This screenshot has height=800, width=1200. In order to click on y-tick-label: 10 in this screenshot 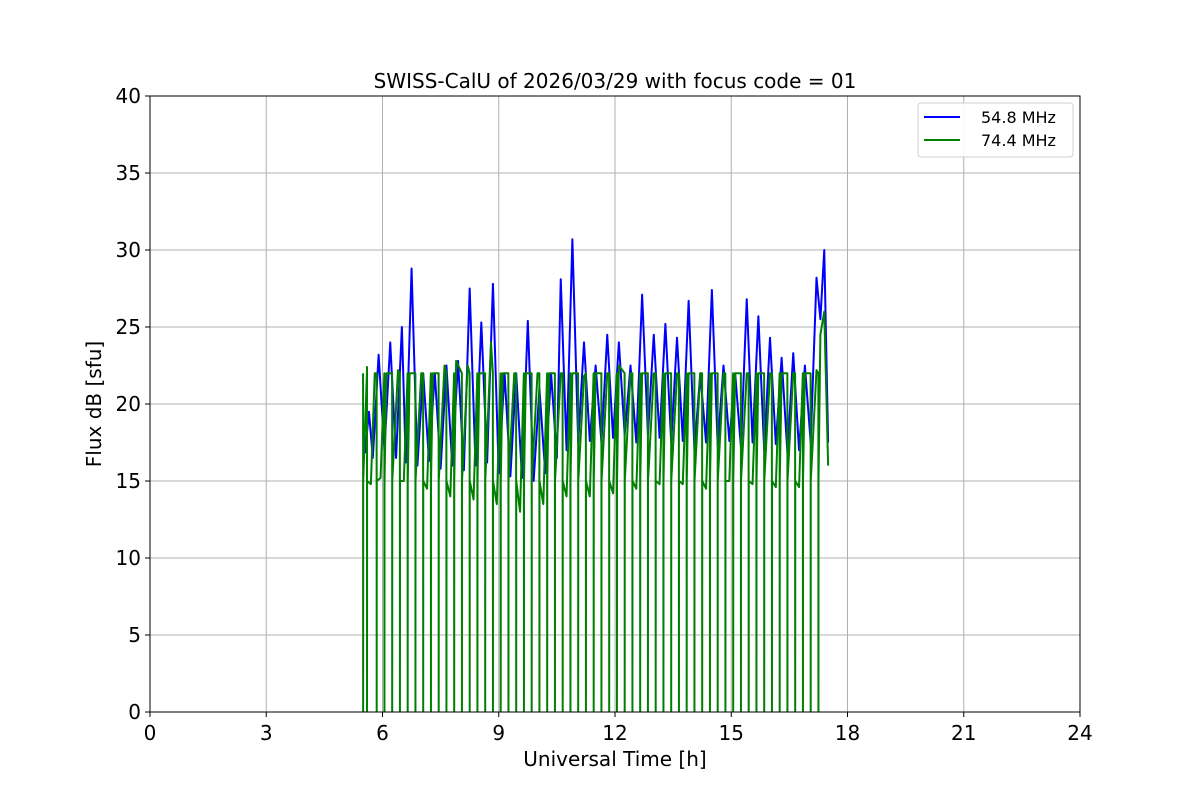, I will do `click(128, 558)`.